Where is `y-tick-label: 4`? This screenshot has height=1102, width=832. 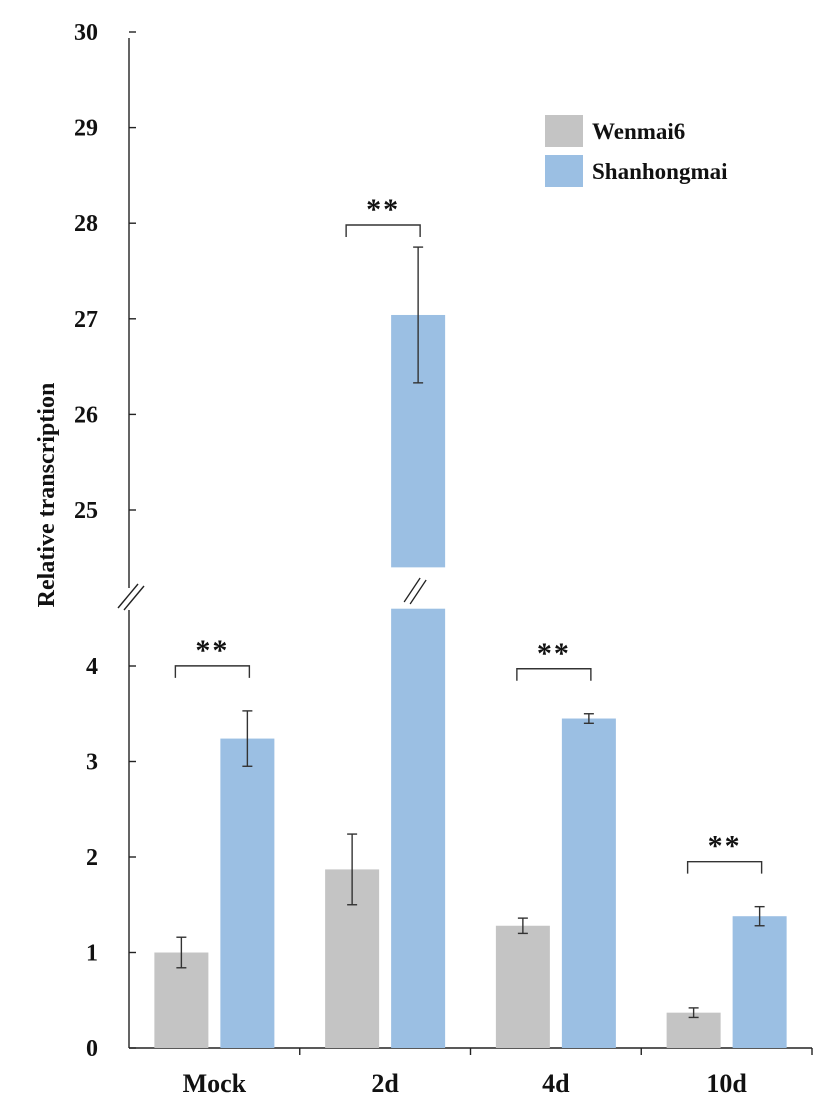 y-tick-label: 4 is located at coordinates (92, 667).